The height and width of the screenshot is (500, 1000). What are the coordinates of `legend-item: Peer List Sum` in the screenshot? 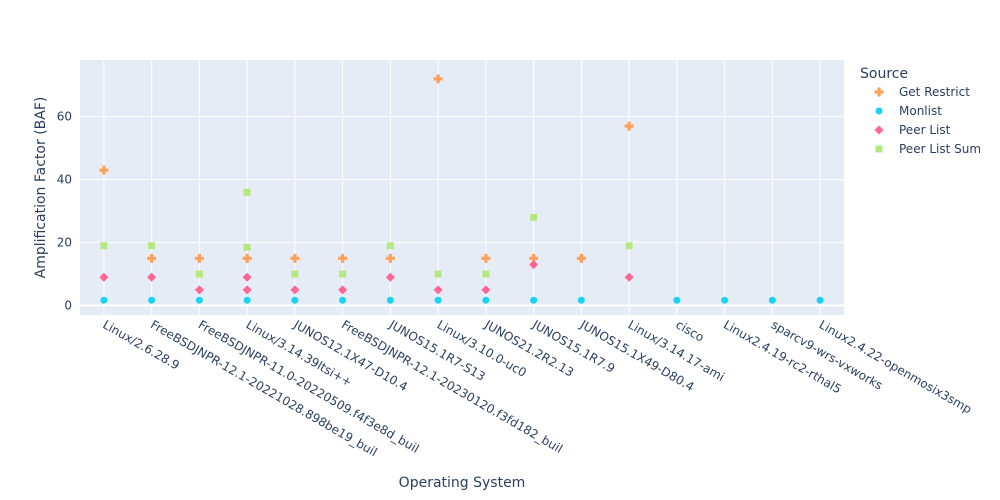 It's located at (928, 149).